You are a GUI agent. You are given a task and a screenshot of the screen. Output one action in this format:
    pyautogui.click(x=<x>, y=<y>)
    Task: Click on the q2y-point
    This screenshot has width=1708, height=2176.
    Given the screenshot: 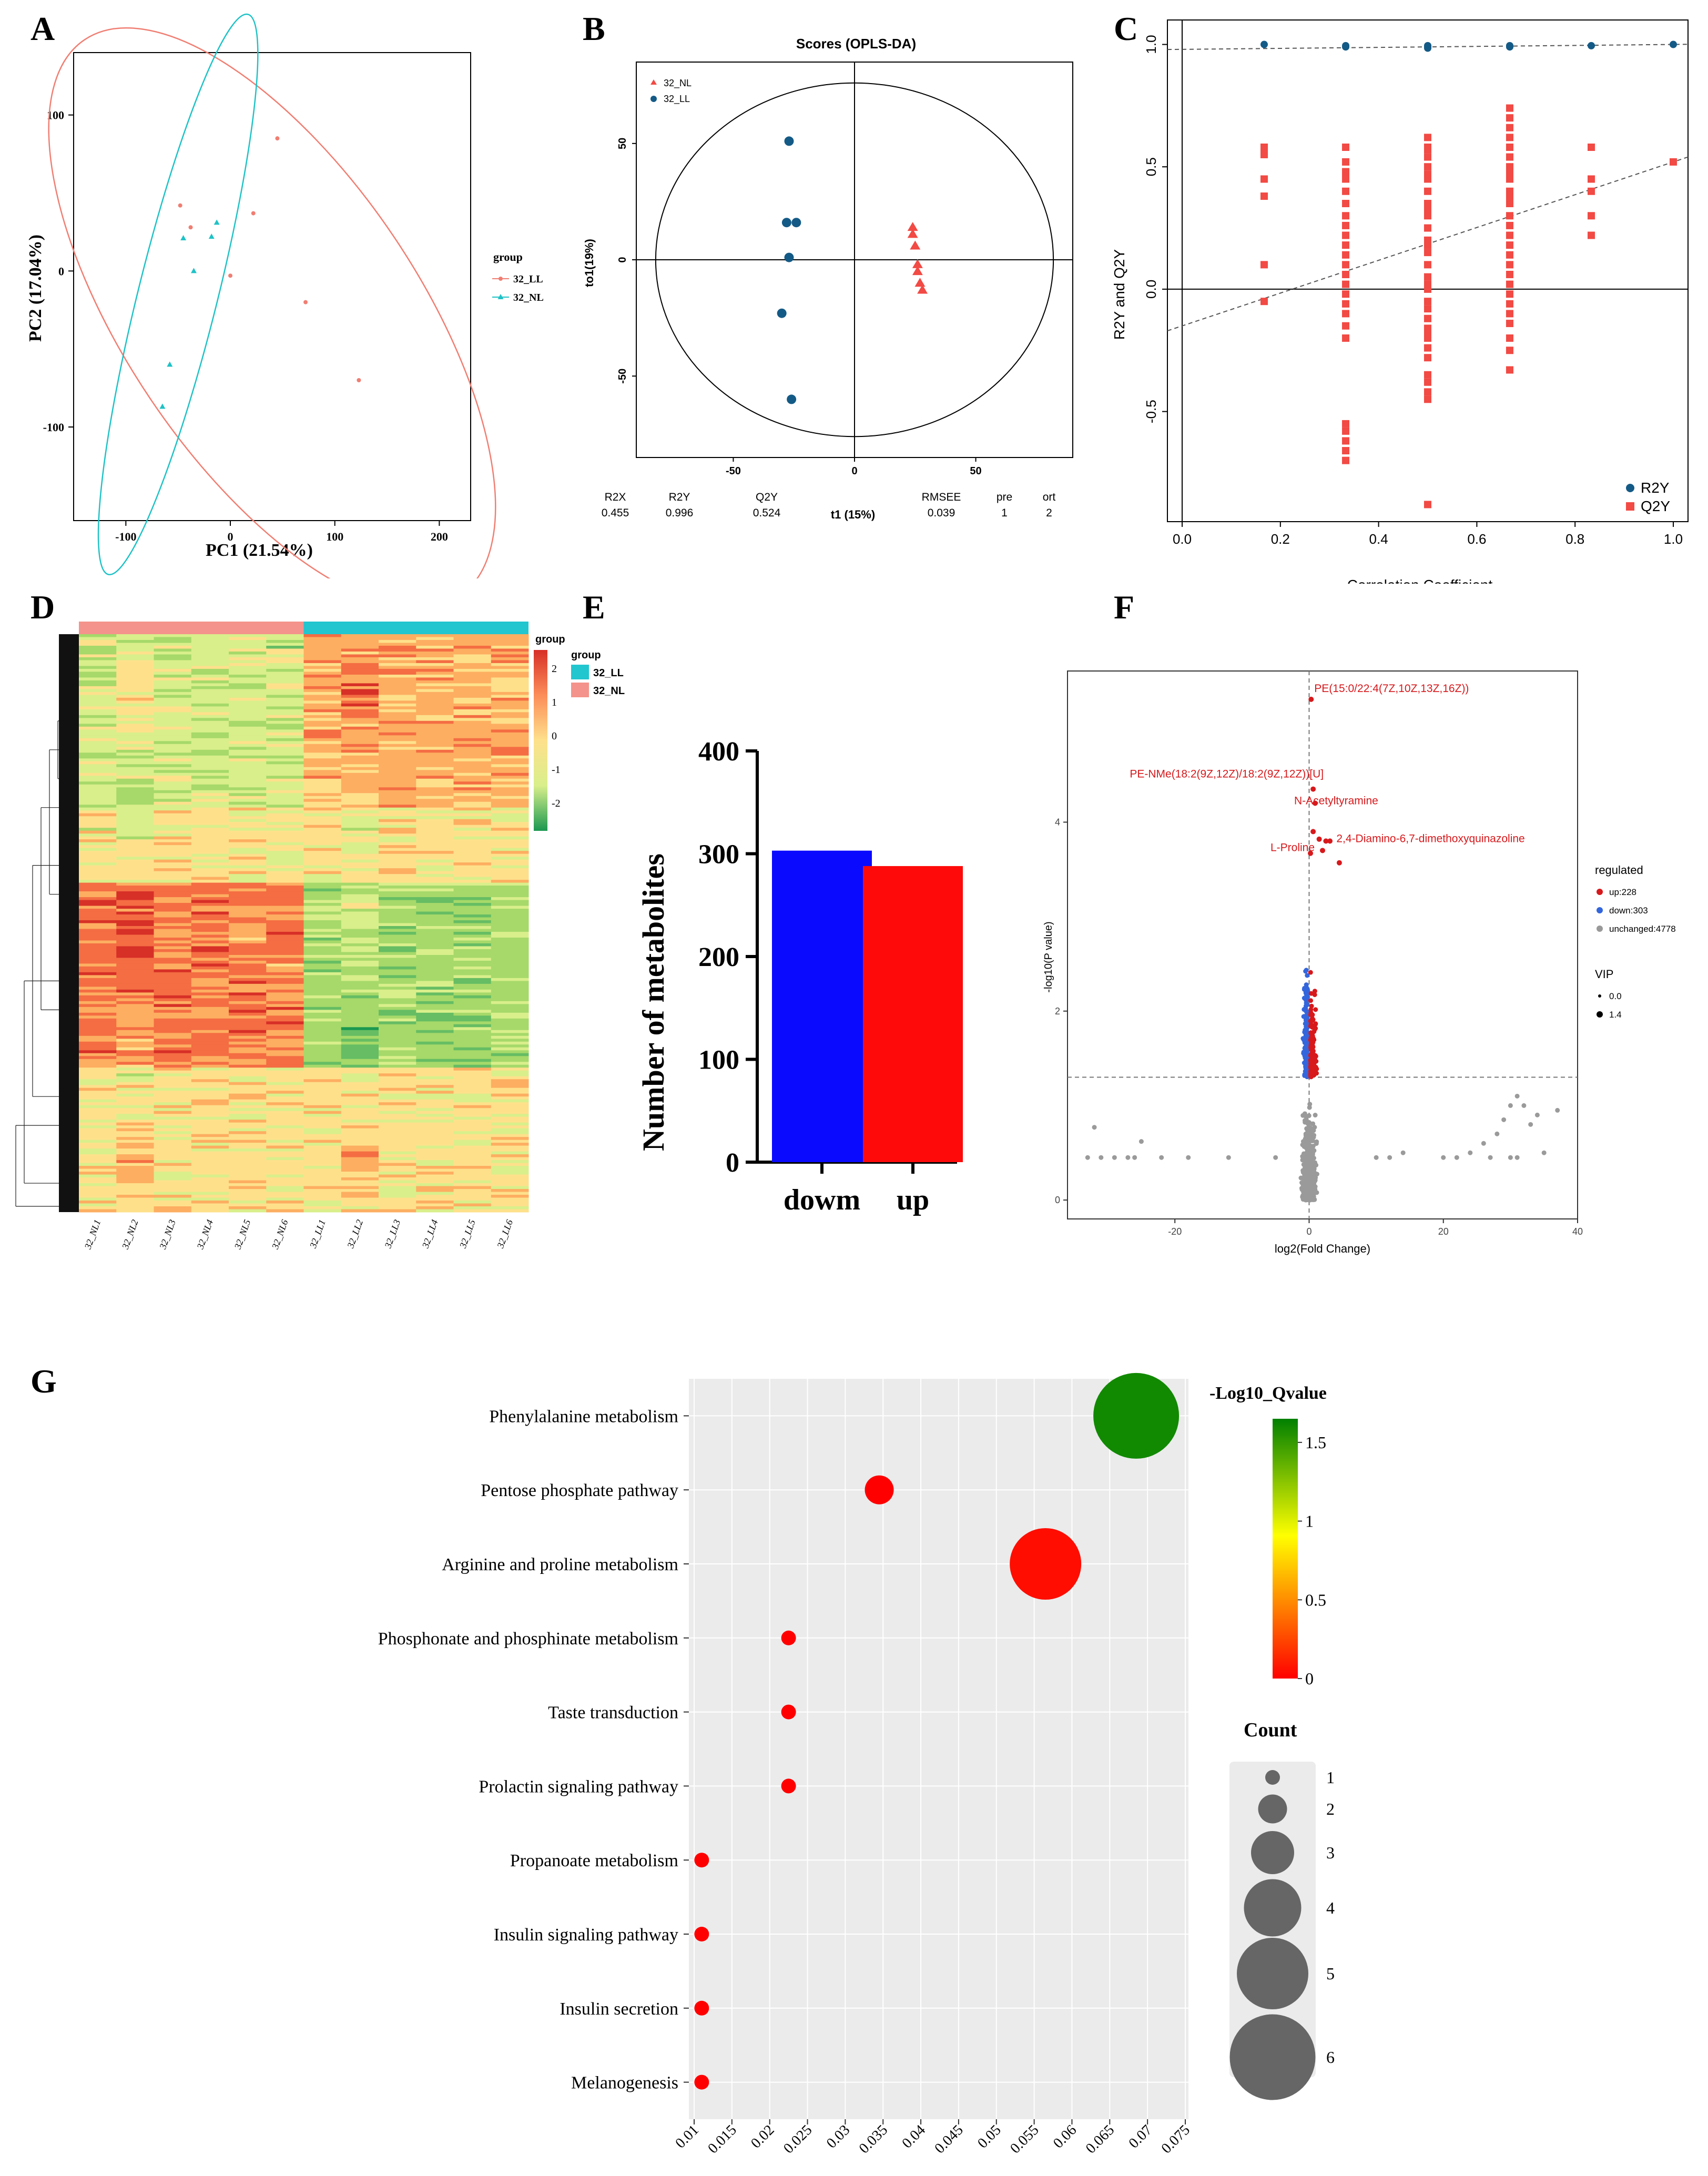 What is the action you would take?
    pyautogui.click(x=1509, y=216)
    